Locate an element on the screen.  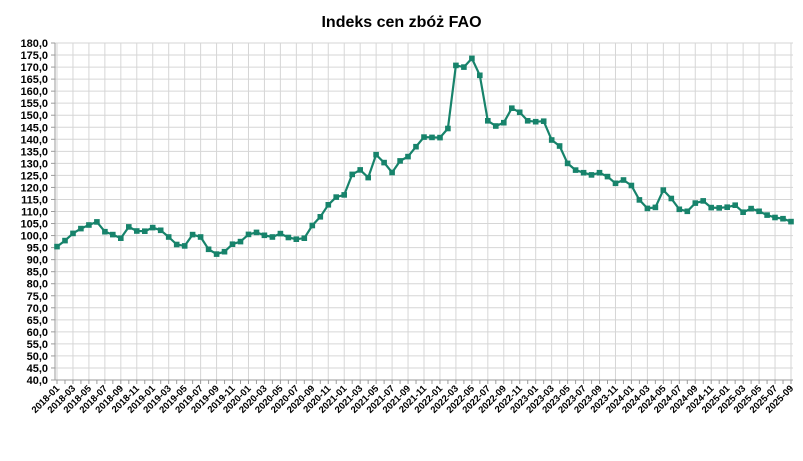
y-tick-label: 150,0 is located at coordinates (34, 116).